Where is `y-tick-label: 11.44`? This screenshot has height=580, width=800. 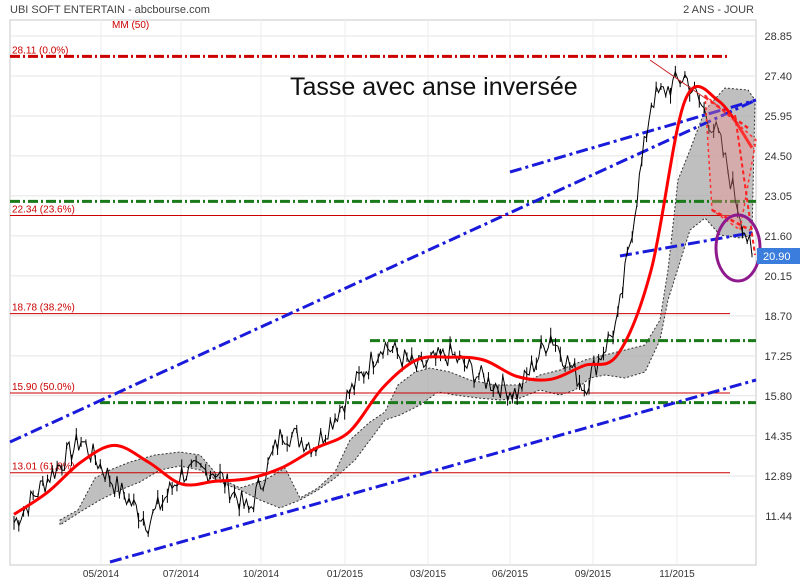
y-tick-label: 11.44 is located at coordinates (778, 517).